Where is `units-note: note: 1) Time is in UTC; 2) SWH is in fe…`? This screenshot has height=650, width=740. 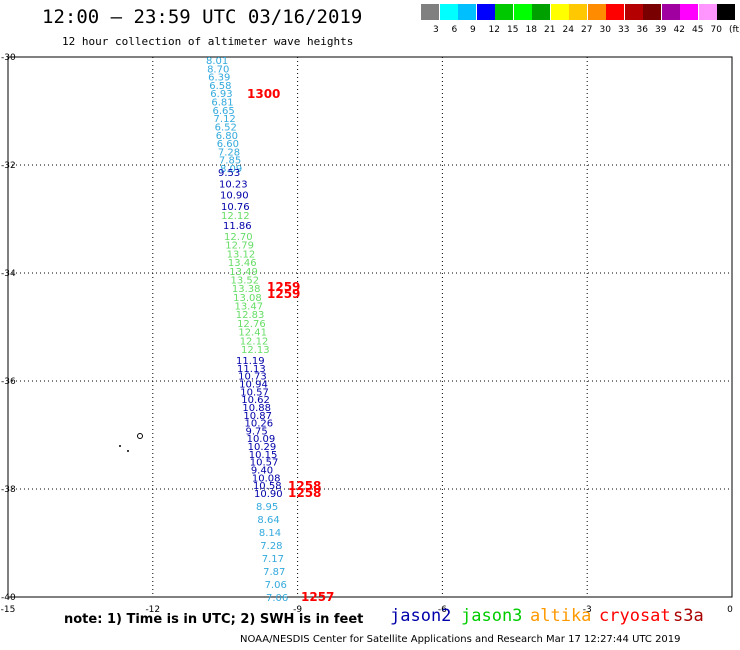
units-note: note: 1) Time is in UTC; 2) SWH is in fe… is located at coordinates (214, 619).